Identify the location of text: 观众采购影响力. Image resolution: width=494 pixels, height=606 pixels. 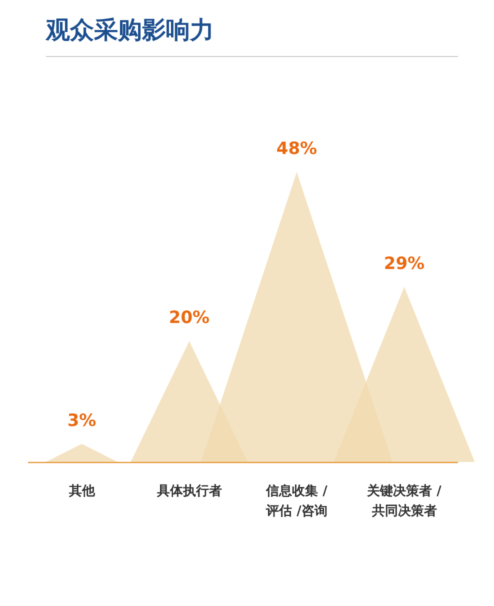
(129, 30).